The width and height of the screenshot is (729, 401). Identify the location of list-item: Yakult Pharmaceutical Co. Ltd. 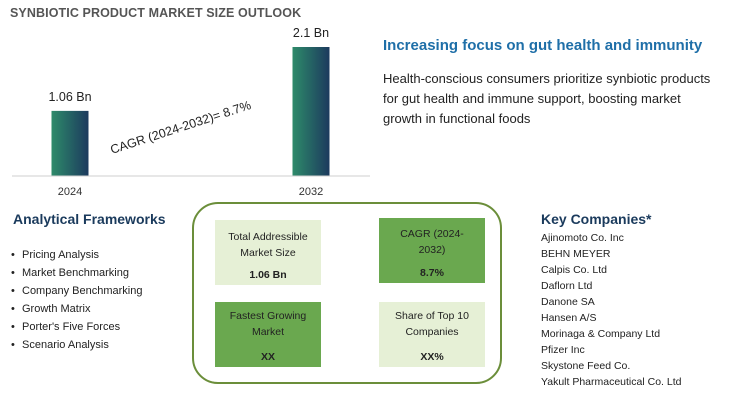
(611, 382).